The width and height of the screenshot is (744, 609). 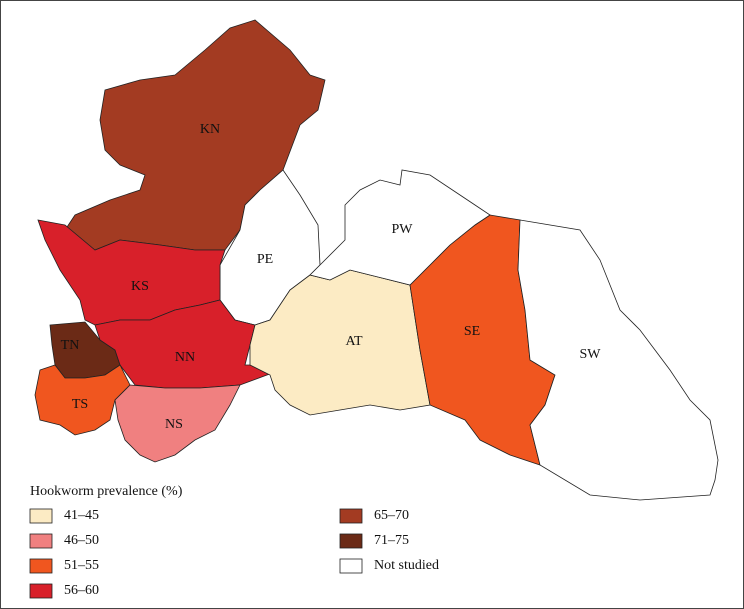 What do you see at coordinates (354, 341) in the screenshot?
I see `region-label: AT` at bounding box center [354, 341].